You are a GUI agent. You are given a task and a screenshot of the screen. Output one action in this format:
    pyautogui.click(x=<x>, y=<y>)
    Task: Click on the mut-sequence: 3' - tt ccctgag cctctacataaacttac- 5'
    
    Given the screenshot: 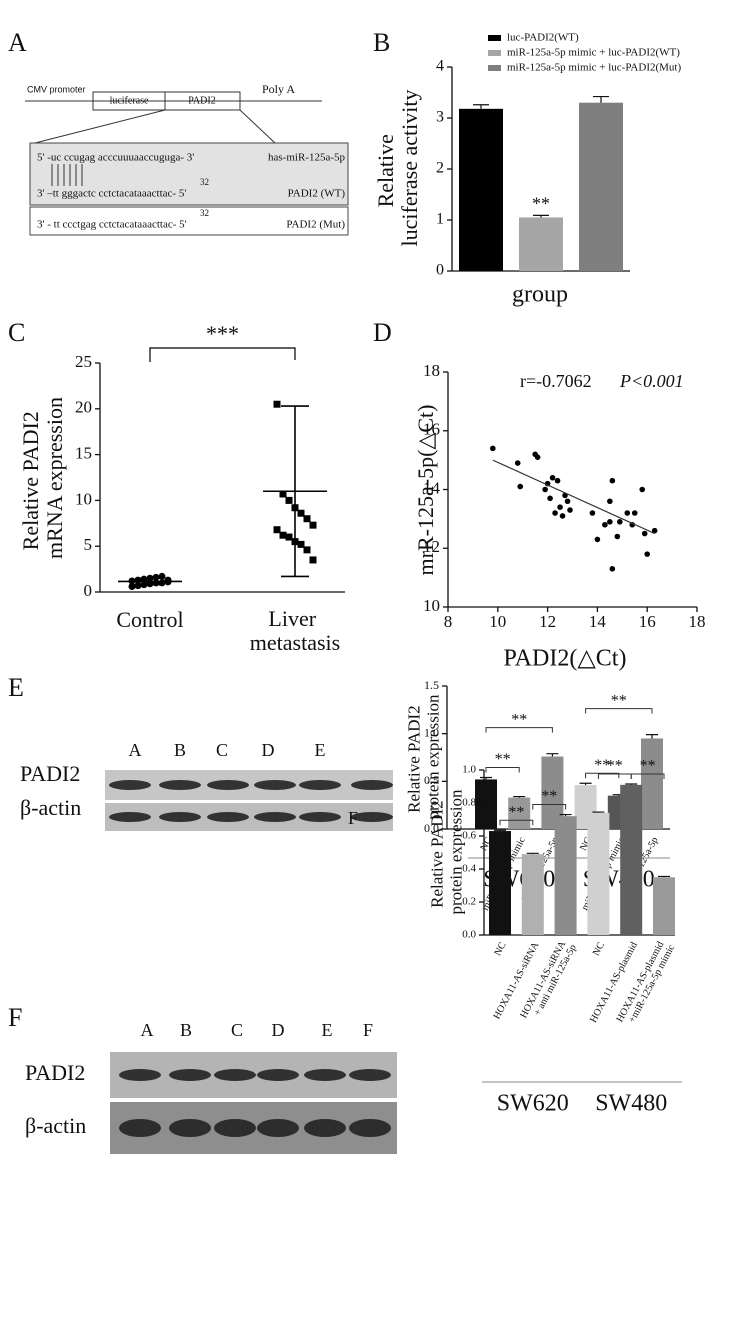 What is the action you would take?
    pyautogui.click(x=112, y=225)
    